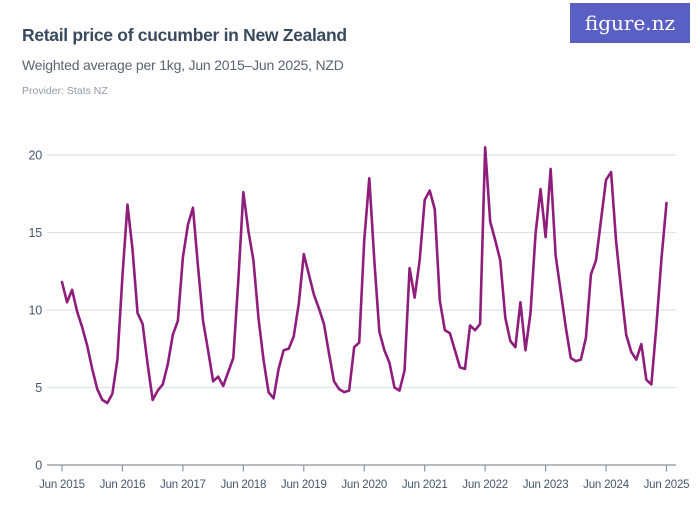 This screenshot has width=700, height=525. What do you see at coordinates (606, 485) in the screenshot?
I see `x-axis-label: Jun 2024` at bounding box center [606, 485].